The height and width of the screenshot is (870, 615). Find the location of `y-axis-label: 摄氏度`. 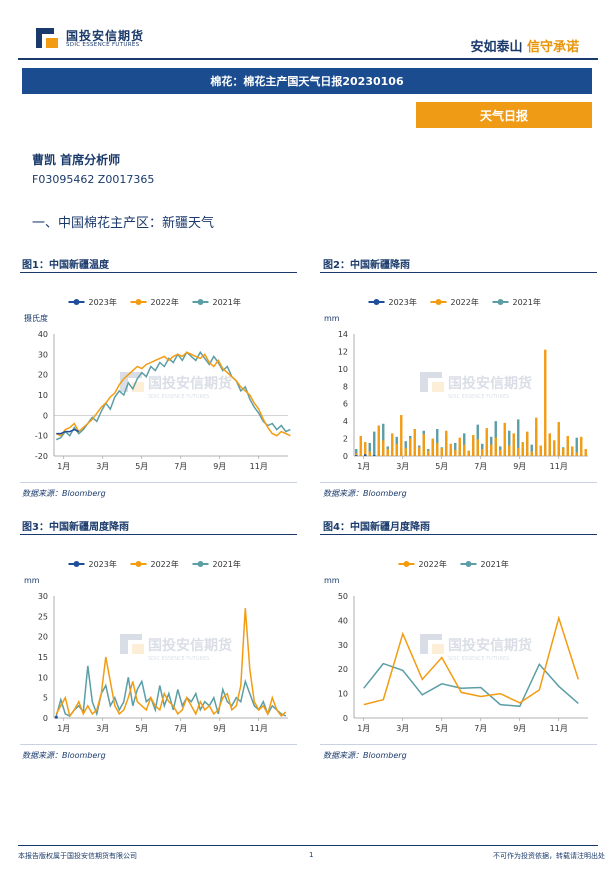

y-axis-label: 摄氏度 is located at coordinates (36, 318).